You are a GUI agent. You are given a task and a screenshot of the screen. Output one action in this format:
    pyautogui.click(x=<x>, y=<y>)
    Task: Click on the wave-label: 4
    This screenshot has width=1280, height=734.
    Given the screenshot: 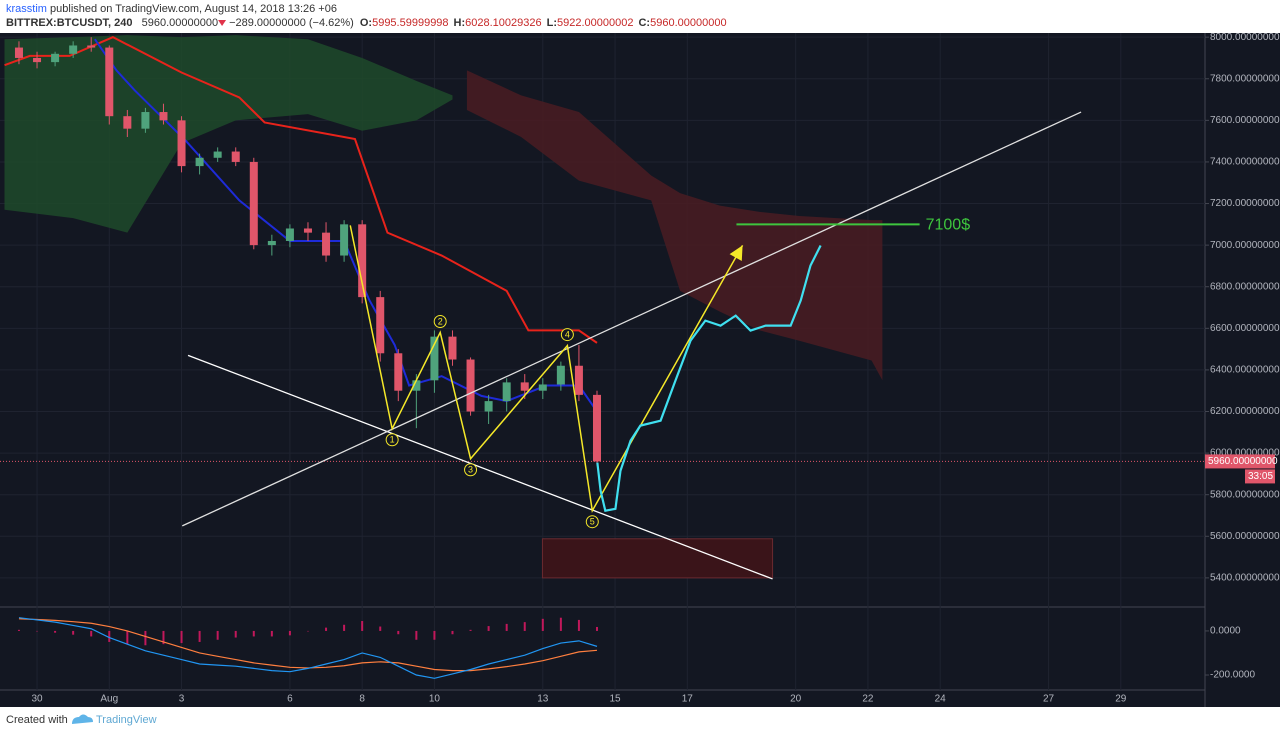 What is the action you would take?
    pyautogui.click(x=567, y=334)
    